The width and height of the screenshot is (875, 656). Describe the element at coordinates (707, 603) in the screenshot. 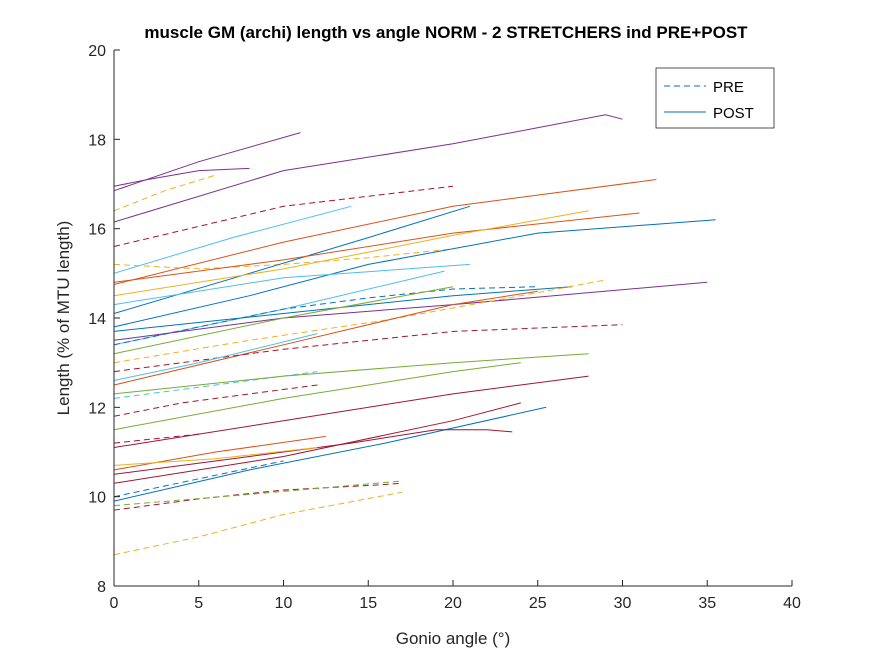

I see `x-tick-label: 35` at that location.